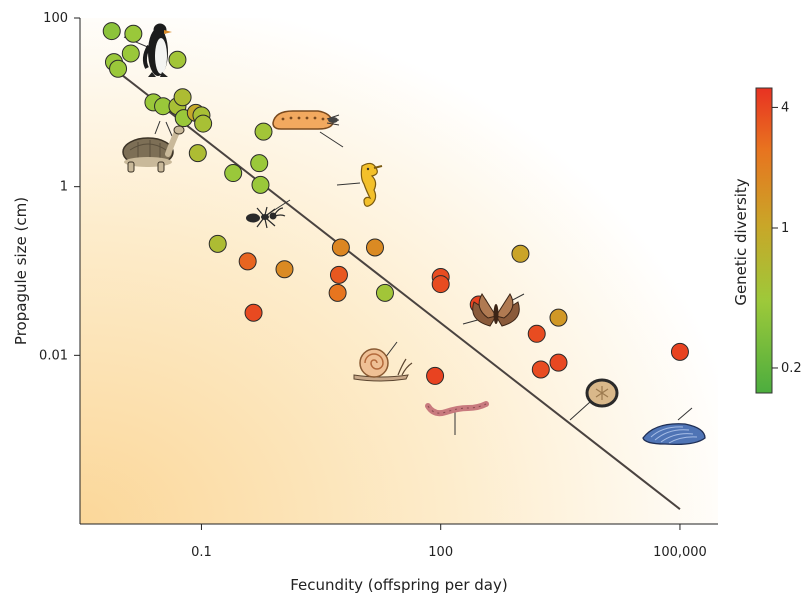 This screenshot has width=810, height=600. I want to click on y-tick-label: 1, so click(64, 187).